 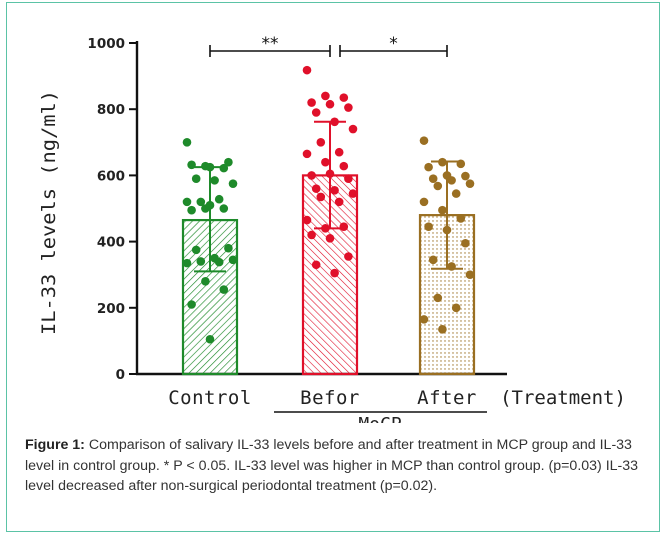 I want to click on group-label: MoCP, so click(x=380, y=418).